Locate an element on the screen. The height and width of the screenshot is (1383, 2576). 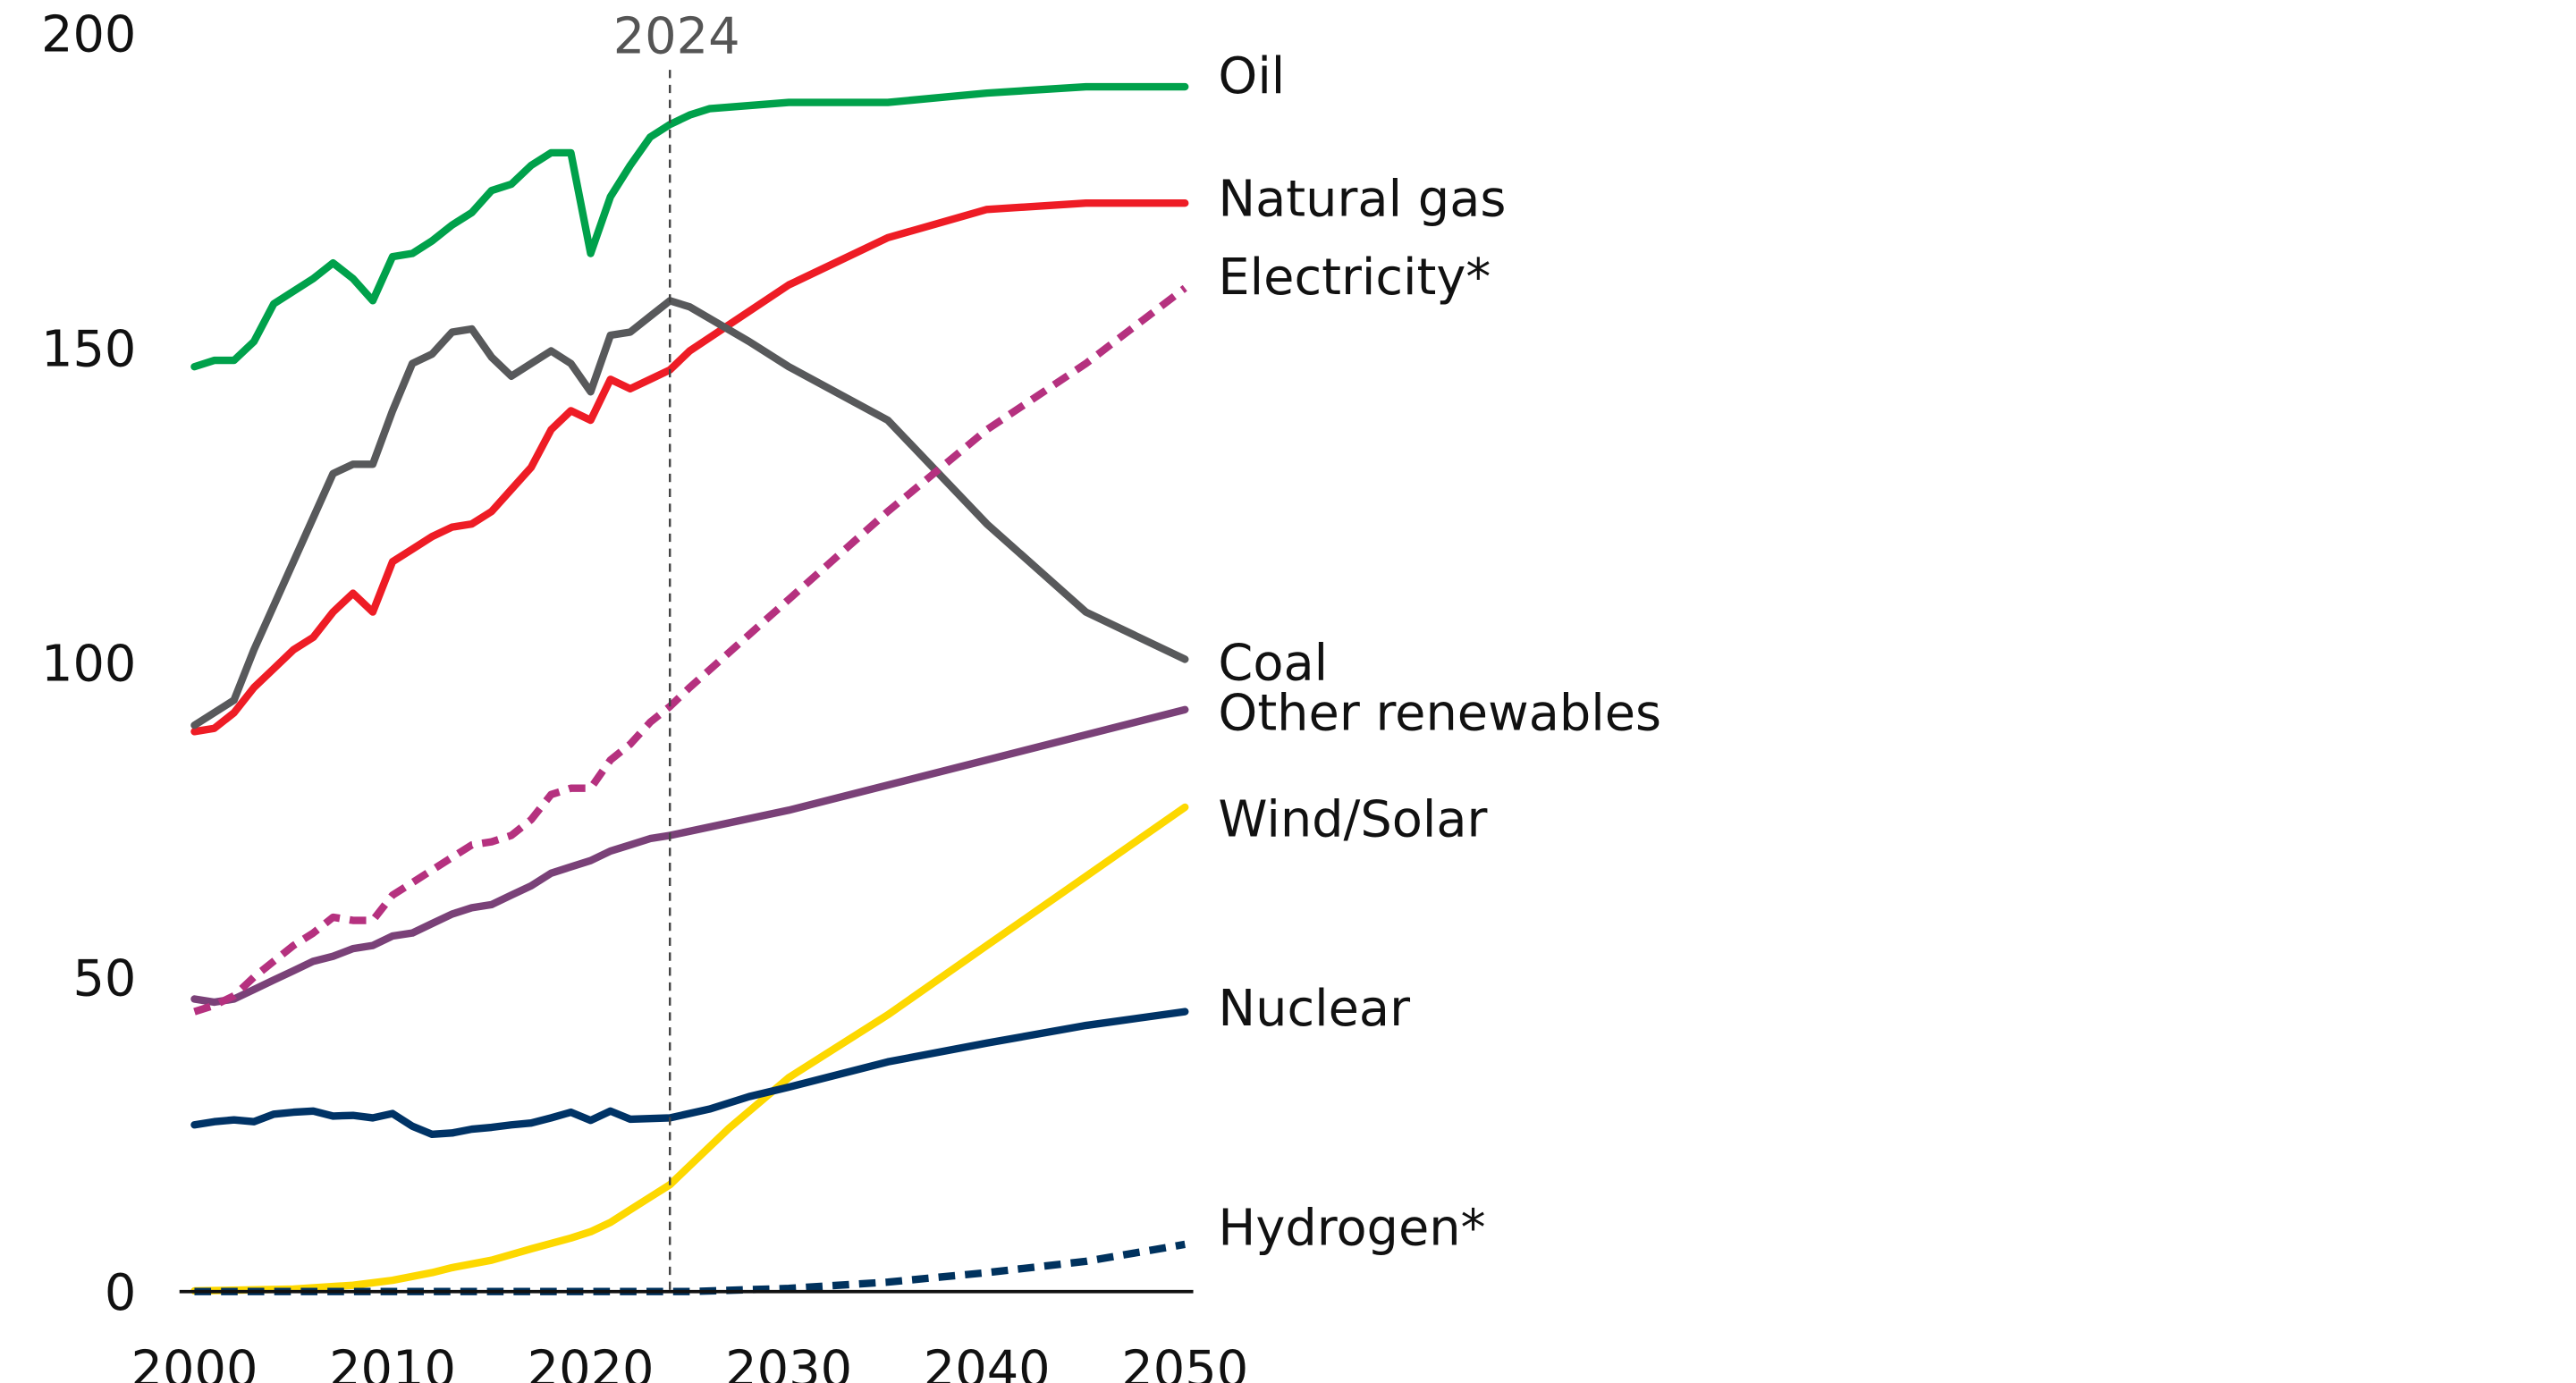
series-label: Nuclear is located at coordinates (1314, 1009).